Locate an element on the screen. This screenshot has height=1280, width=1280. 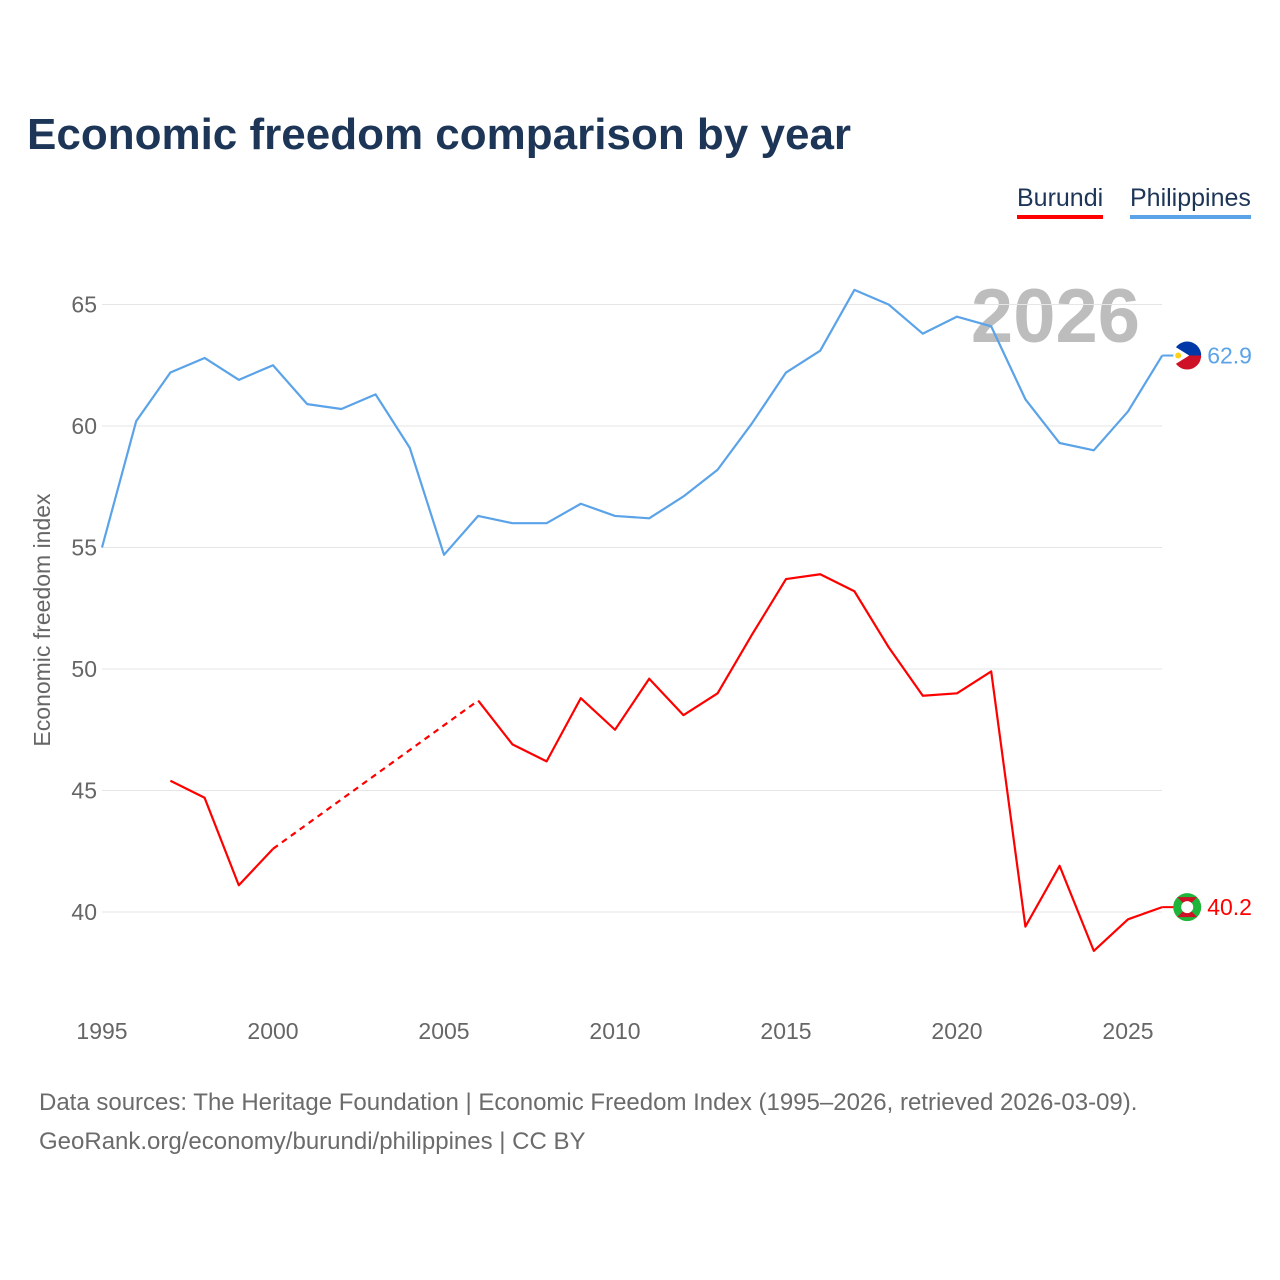
burundi-line is located at coordinates (221, 833).